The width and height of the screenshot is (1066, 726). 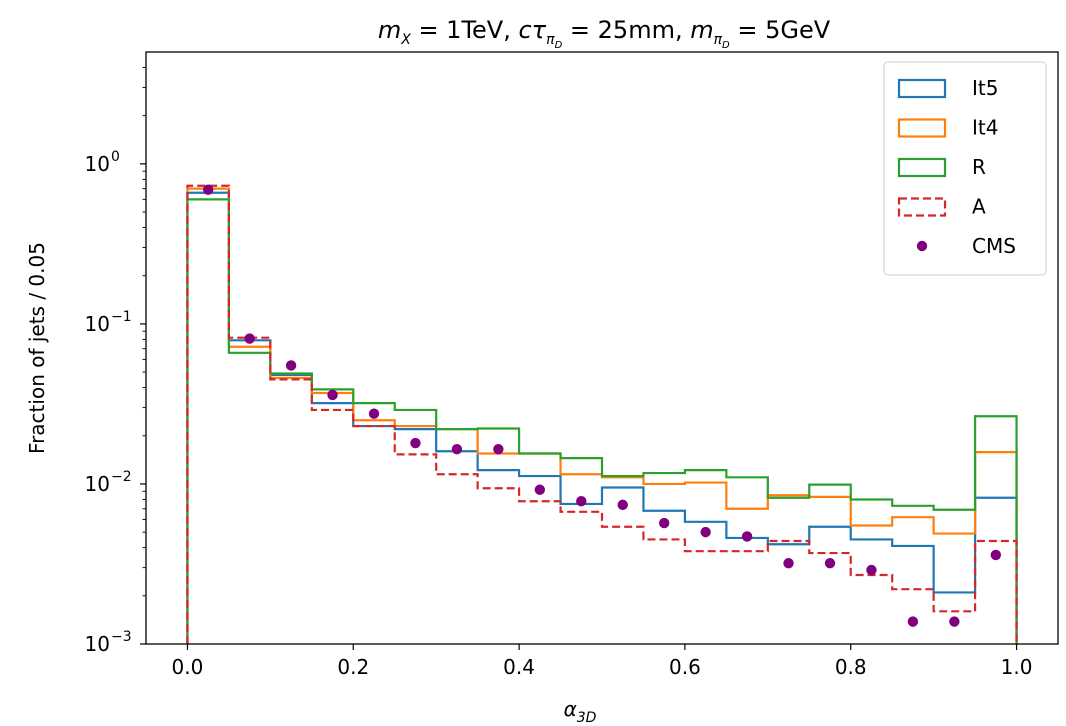 What do you see at coordinates (550, 40) in the screenshot?
I see `title-ctau-sub: π` at bounding box center [550, 40].